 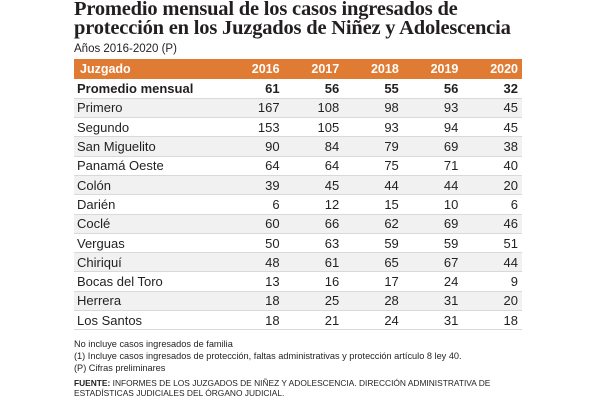 What do you see at coordinates (149, 224) in the screenshot?
I see `row-label: Coclé` at bounding box center [149, 224].